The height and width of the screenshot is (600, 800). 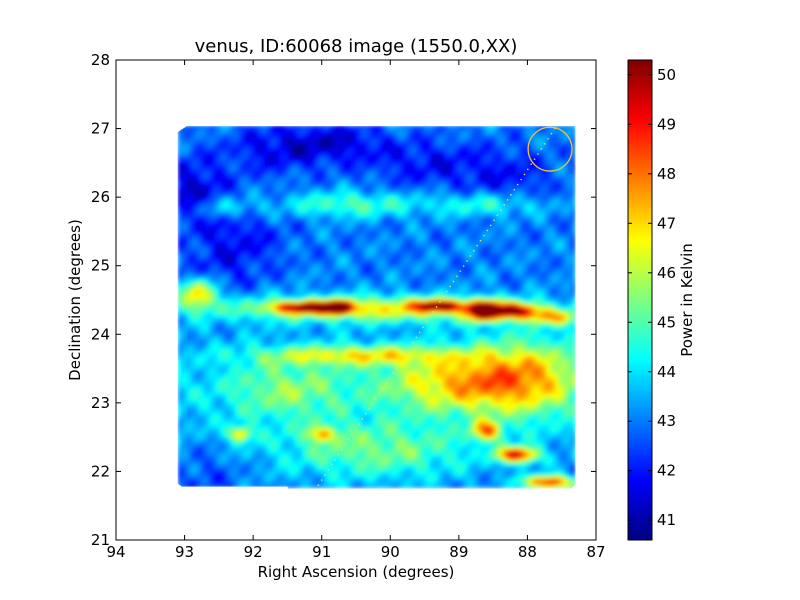 I want to click on y-axis-label: Declination (degrees), so click(x=75, y=300).